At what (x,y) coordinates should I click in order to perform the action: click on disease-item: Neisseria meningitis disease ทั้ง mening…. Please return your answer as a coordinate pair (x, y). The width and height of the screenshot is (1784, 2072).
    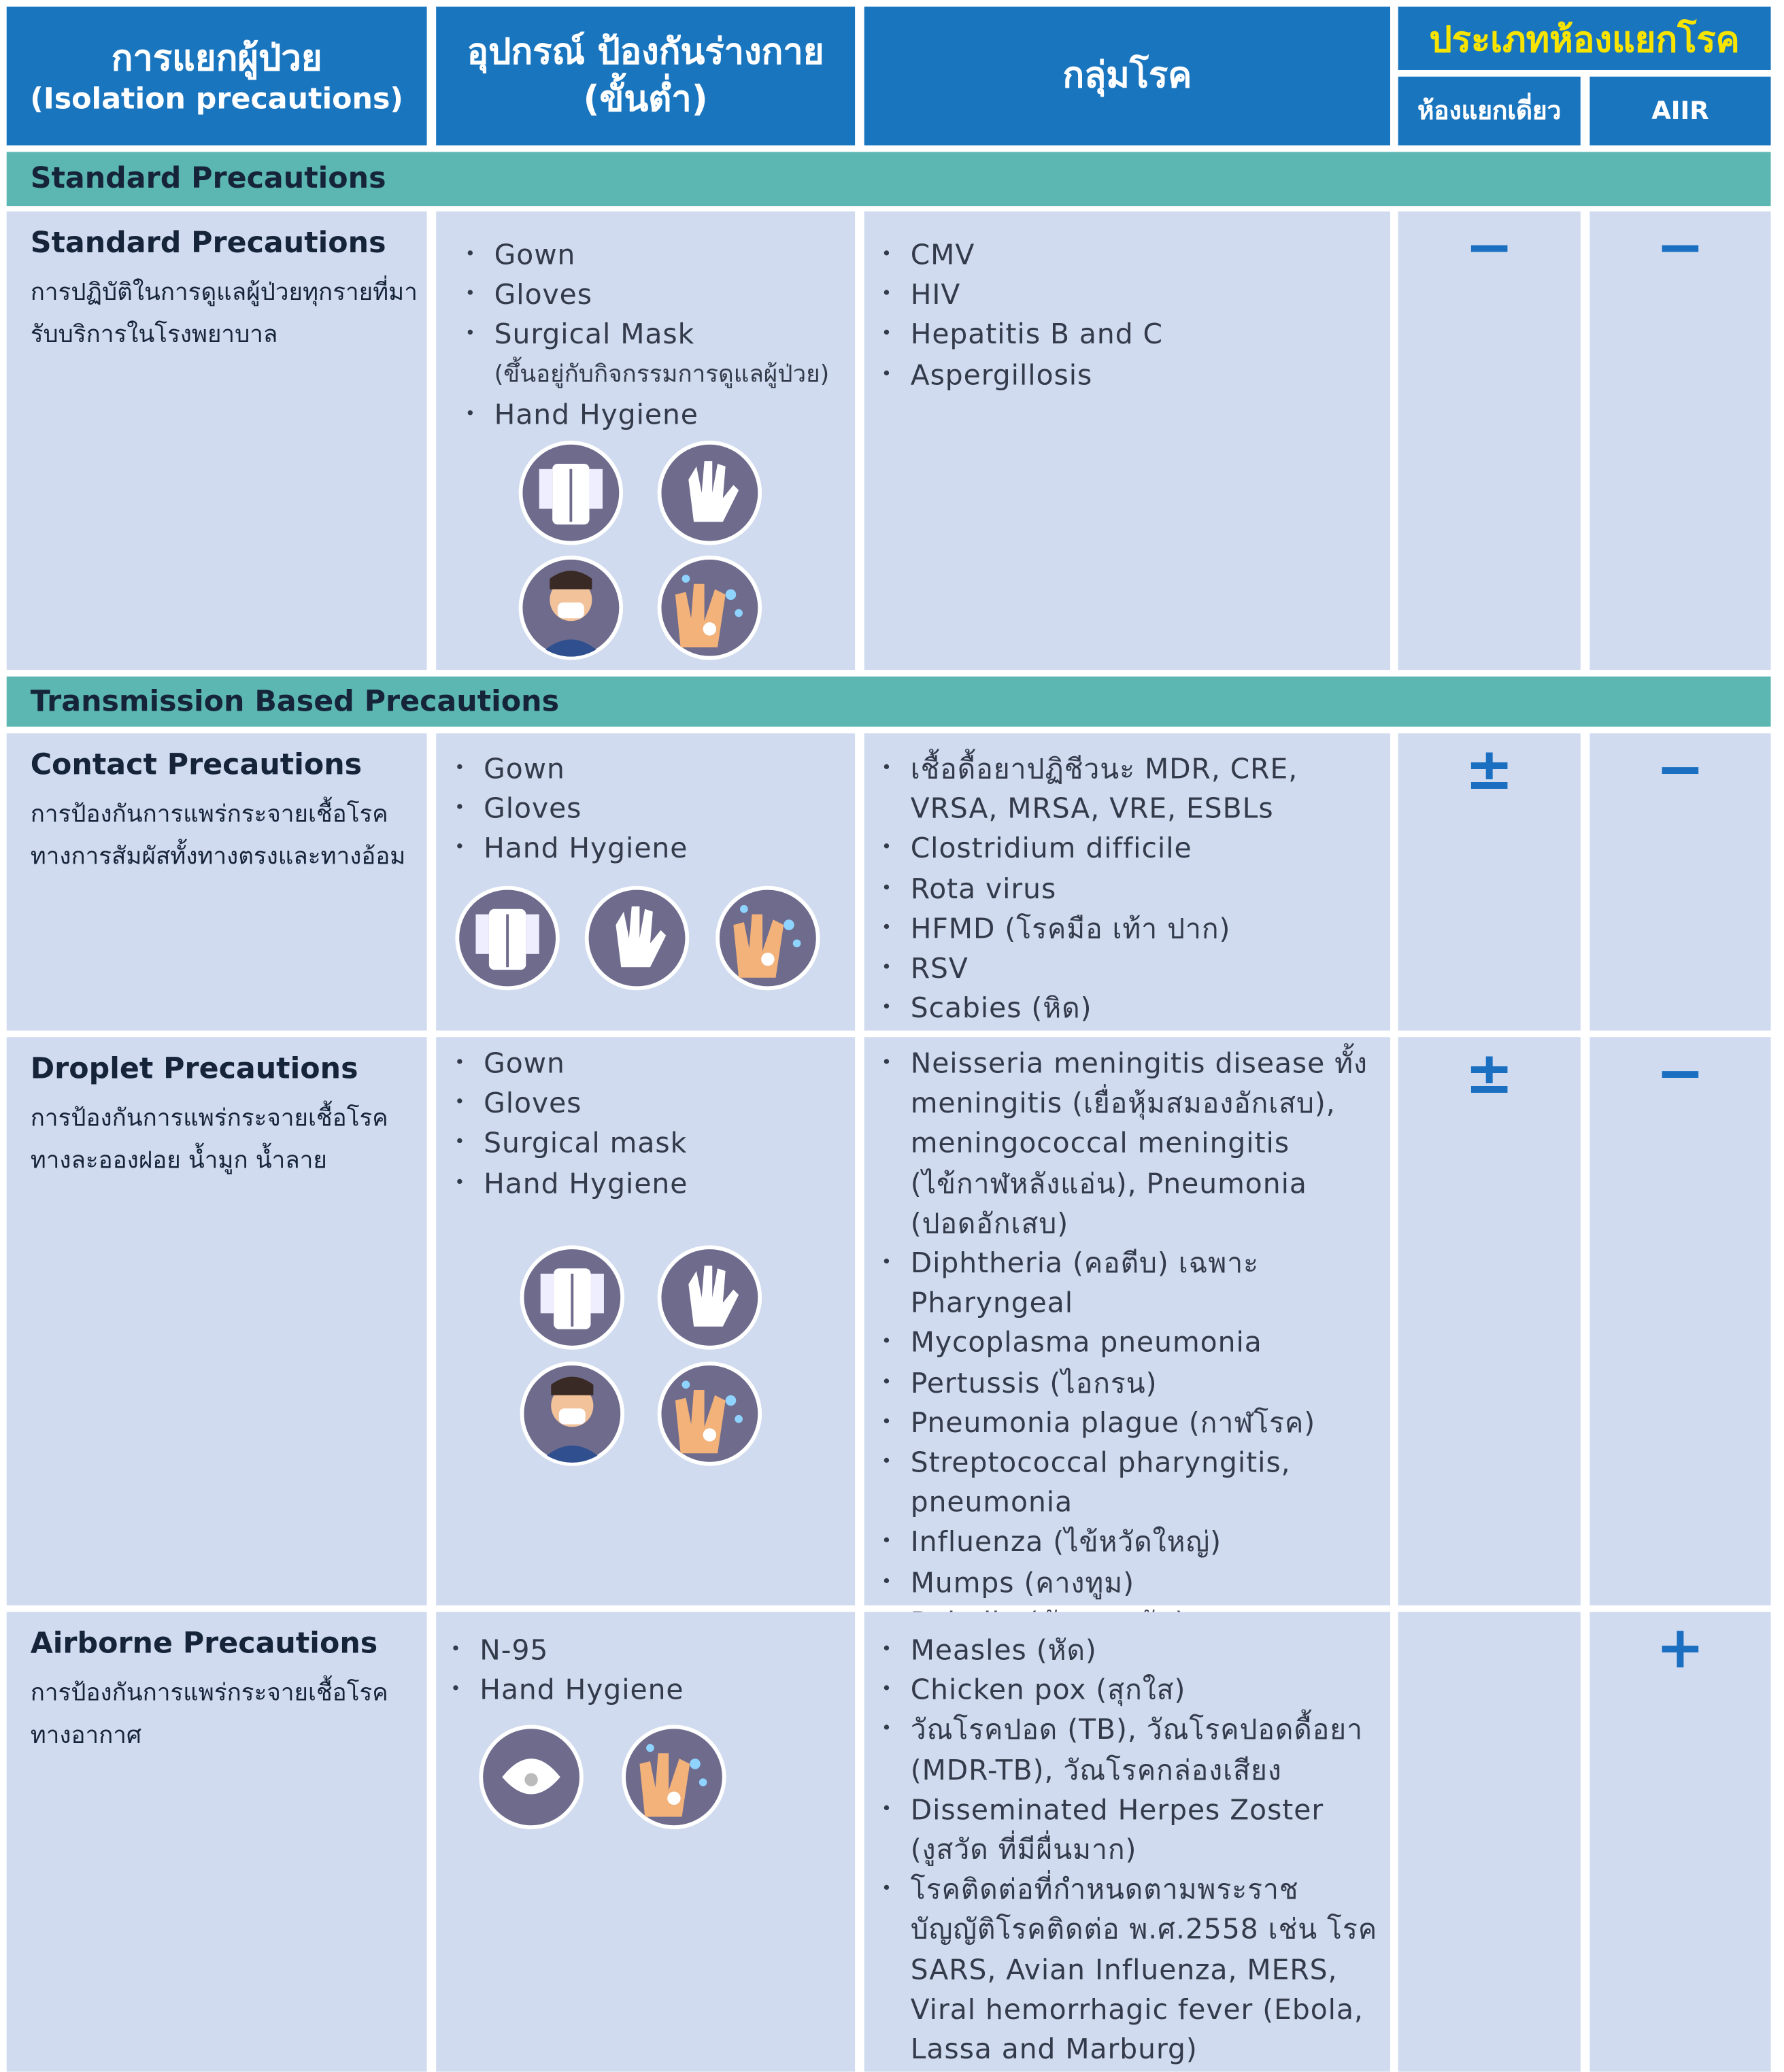
    Looking at the image, I should click on (1131, 1144).